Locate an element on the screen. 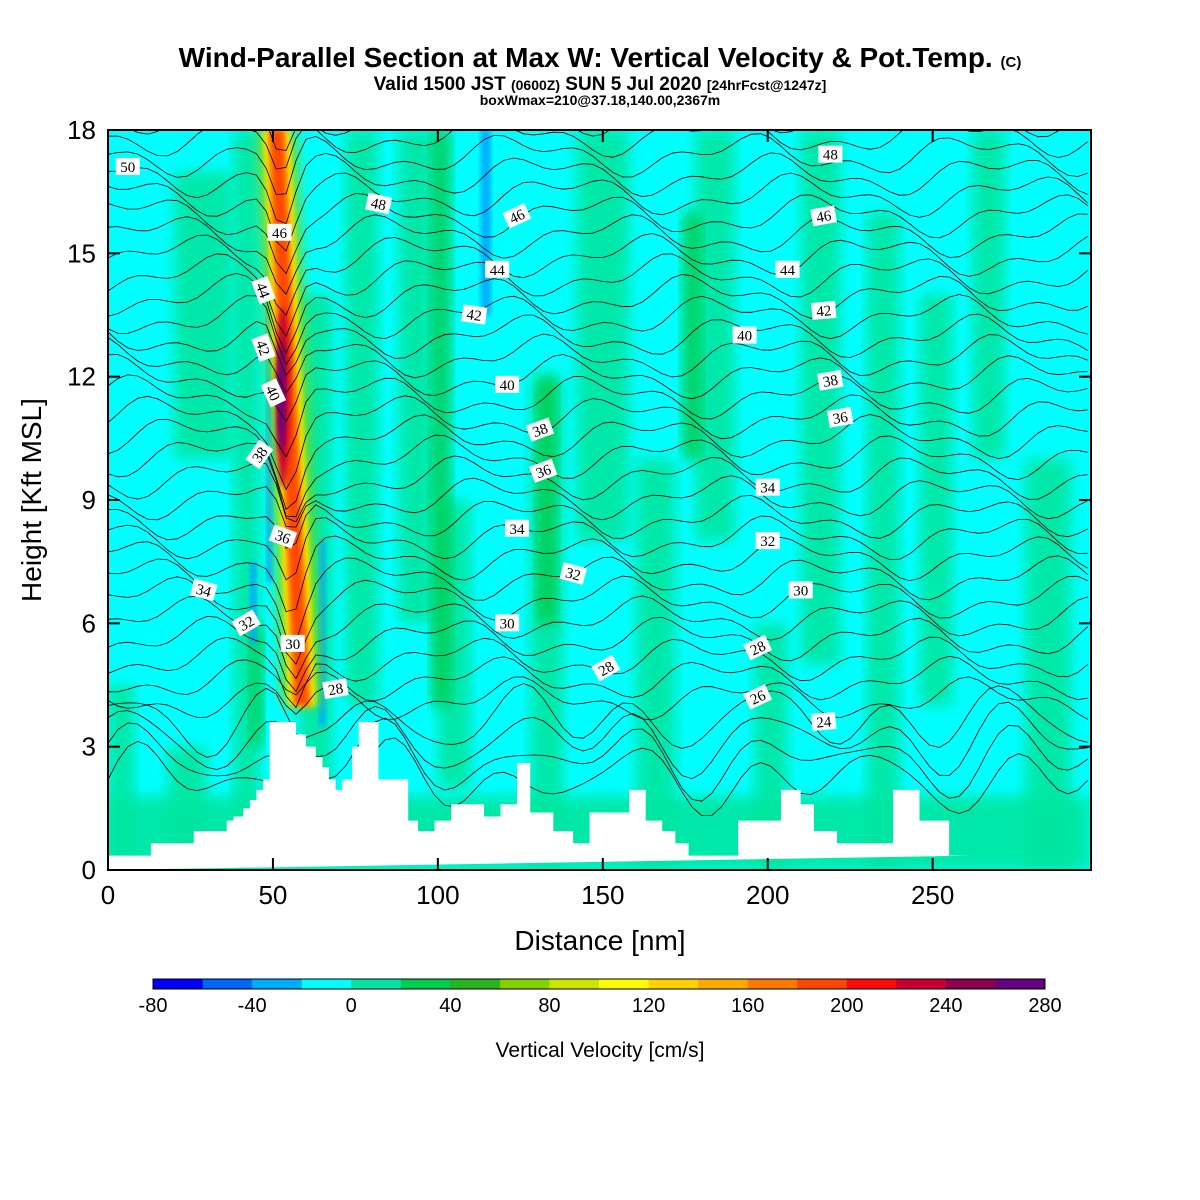 The width and height of the screenshot is (1200, 1200). contour-label: 24 is located at coordinates (824, 721).